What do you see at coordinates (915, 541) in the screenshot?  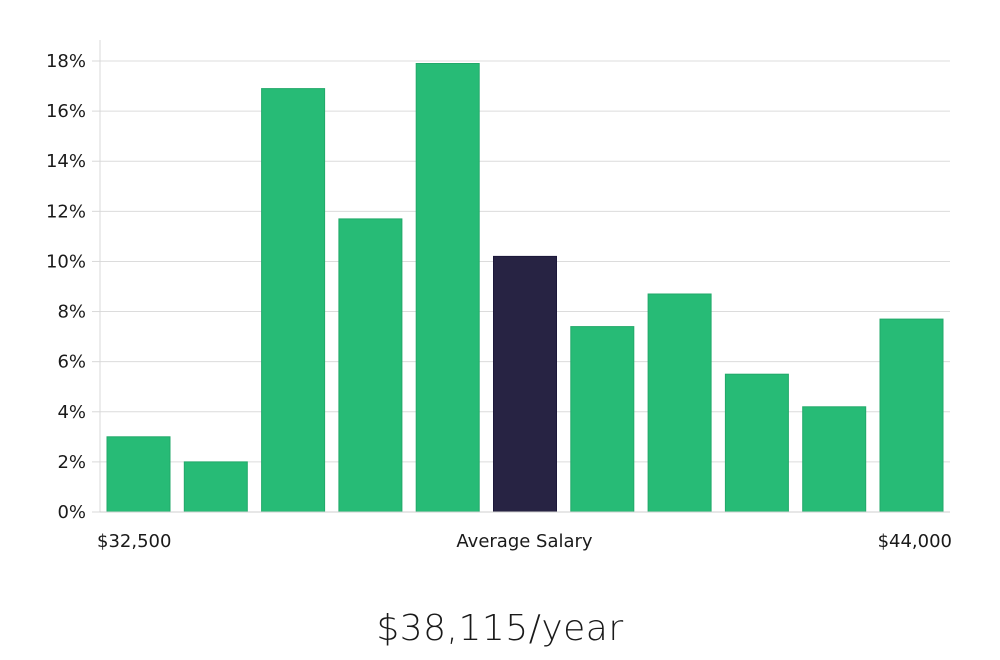 I see `x-max-label: $44,000` at bounding box center [915, 541].